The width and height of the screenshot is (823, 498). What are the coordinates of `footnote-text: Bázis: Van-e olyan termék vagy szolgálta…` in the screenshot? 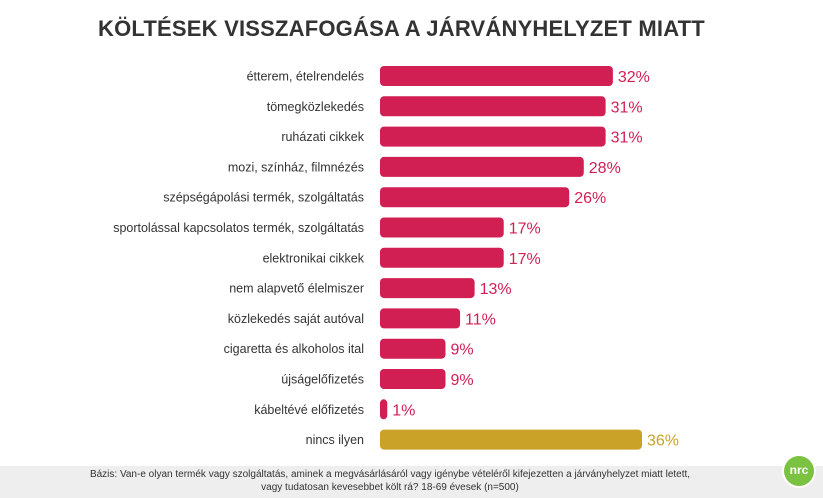 It's located at (390, 481).